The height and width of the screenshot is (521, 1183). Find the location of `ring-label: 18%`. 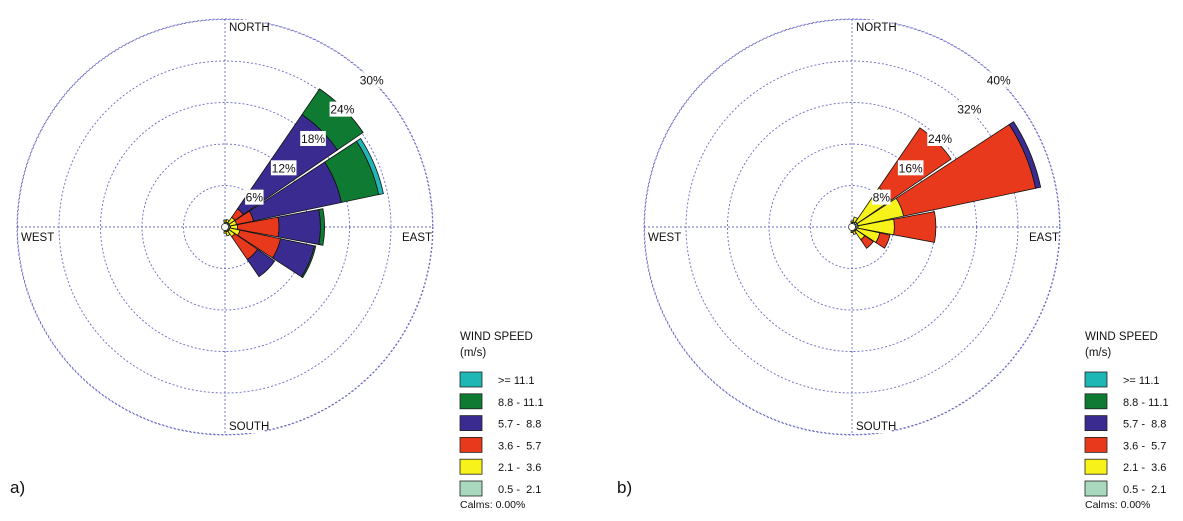

ring-label: 18% is located at coordinates (313, 139).